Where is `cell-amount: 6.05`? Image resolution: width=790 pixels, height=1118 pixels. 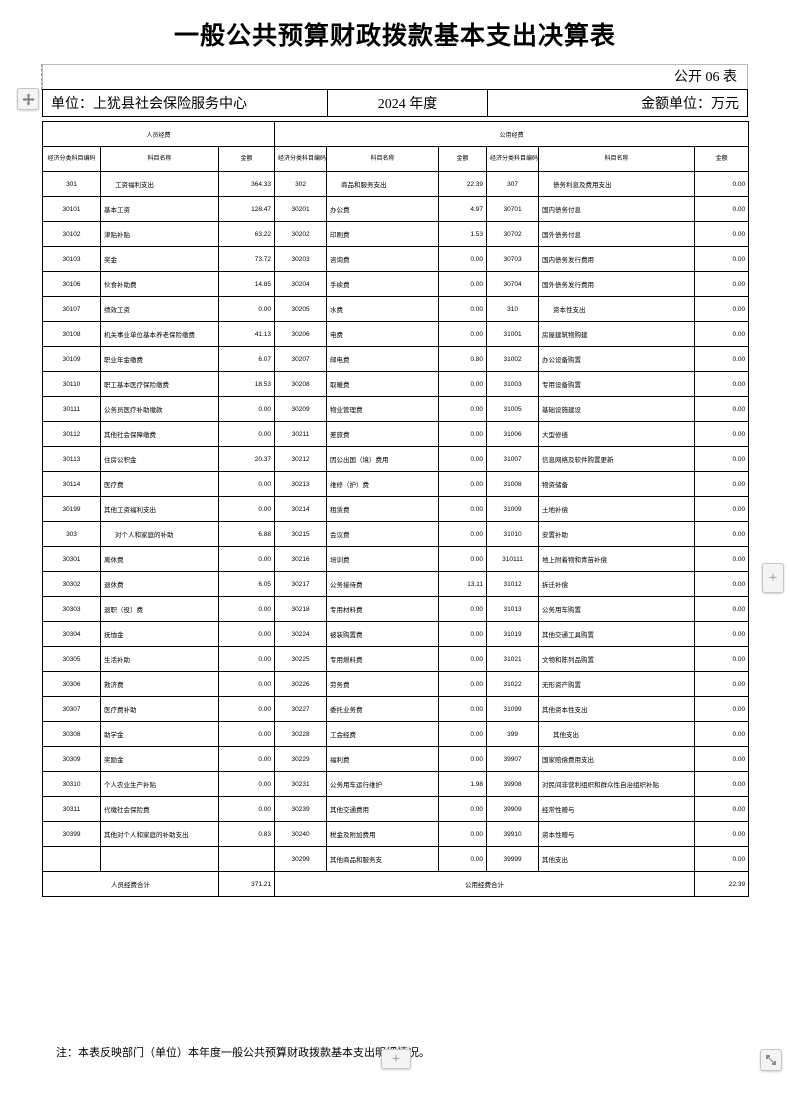
cell-amount: 6.05 is located at coordinates (246, 584).